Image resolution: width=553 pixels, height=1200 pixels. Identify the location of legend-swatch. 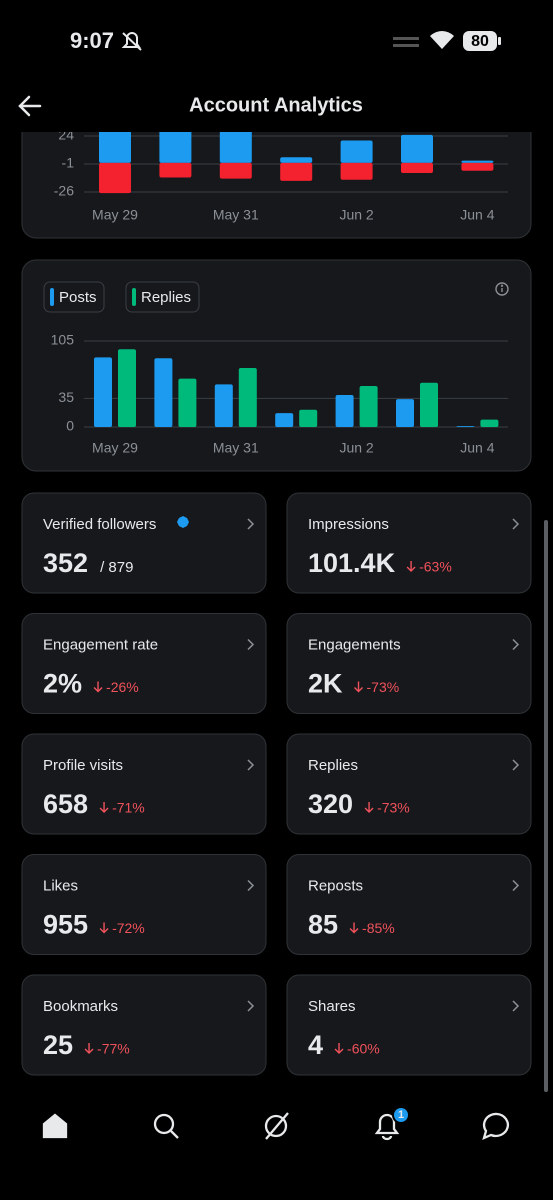
(52, 297).